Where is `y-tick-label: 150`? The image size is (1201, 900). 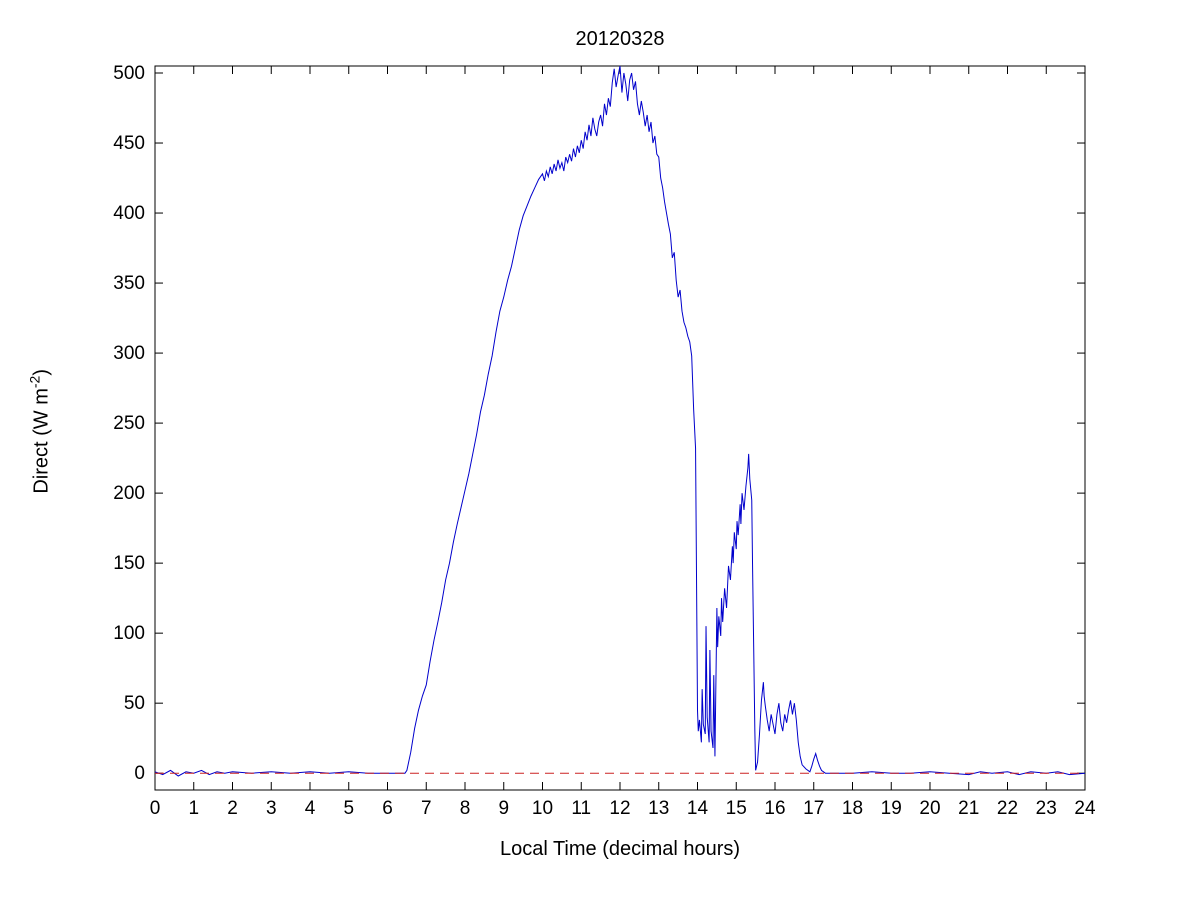 y-tick-label: 150 is located at coordinates (129, 563).